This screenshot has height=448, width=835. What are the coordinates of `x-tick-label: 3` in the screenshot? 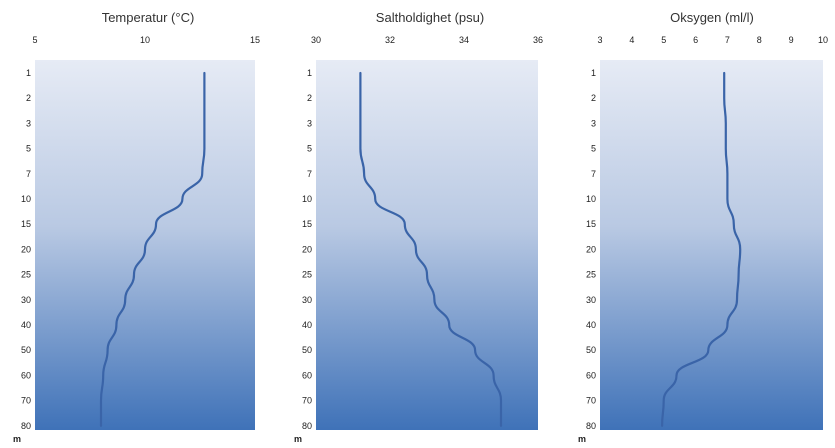 It's located at (599, 40).